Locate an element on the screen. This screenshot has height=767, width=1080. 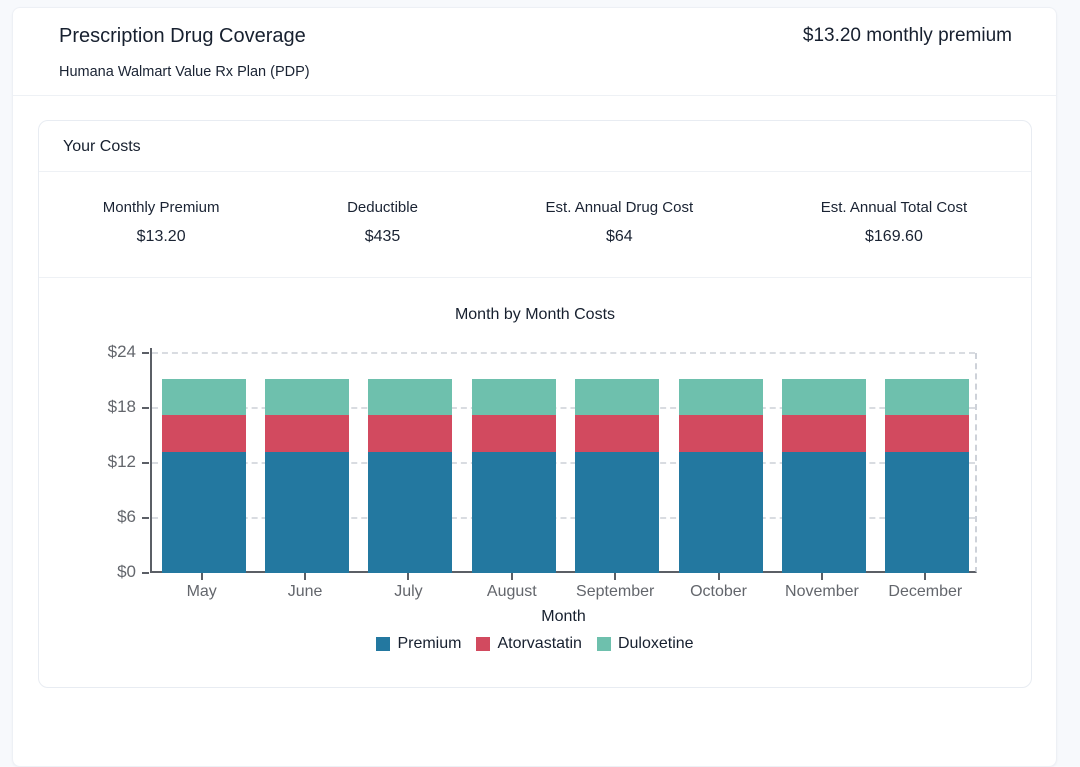
legend-item-atorvastatin: Atorvastatin is located at coordinates (529, 644).